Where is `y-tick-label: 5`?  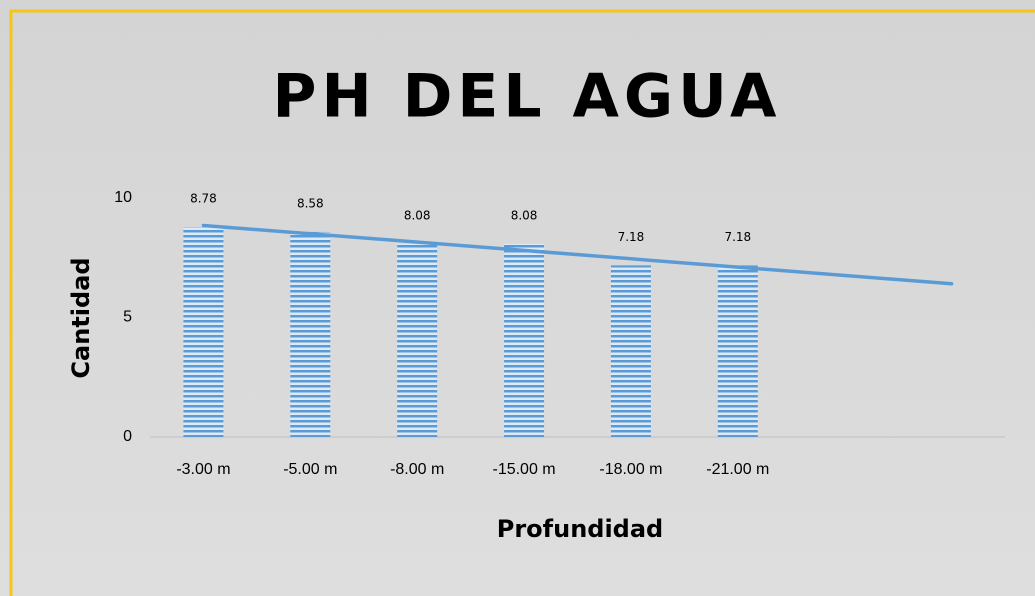
y-tick-label: 5 is located at coordinates (127, 317).